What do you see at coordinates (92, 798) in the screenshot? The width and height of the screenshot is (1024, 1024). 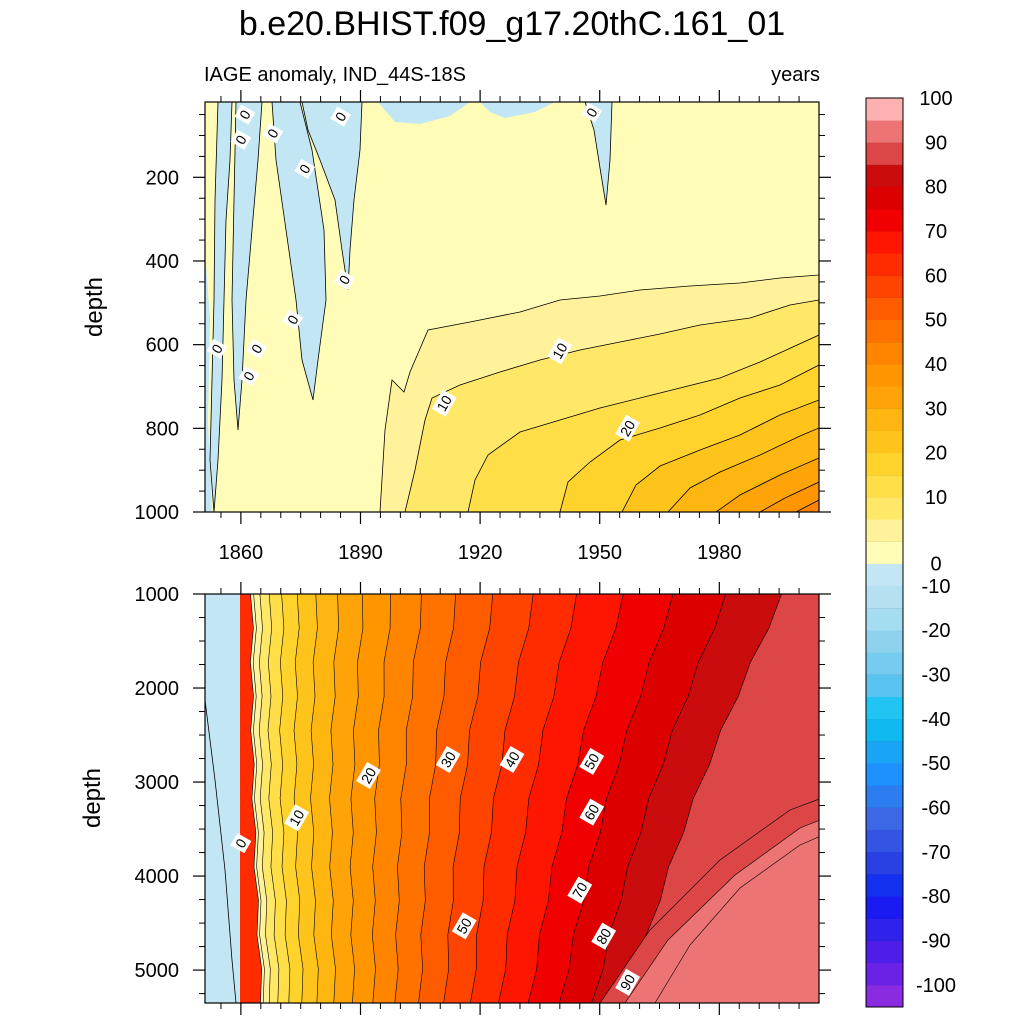 I see `lower-y-axis-label: depth` at bounding box center [92, 798].